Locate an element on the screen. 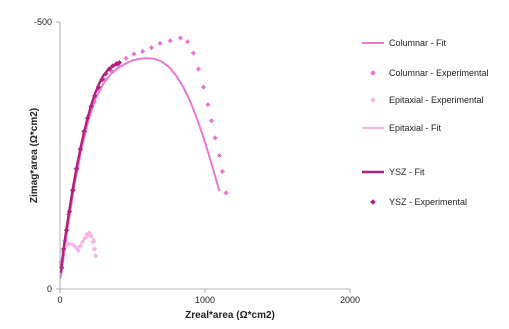 This screenshot has height=329, width=509. x-tick-label: 1000 is located at coordinates (205, 300).